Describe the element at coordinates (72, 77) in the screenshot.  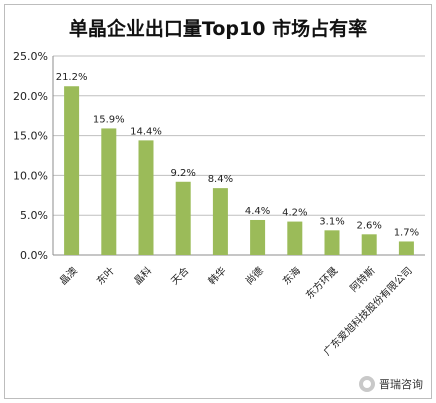
I see `data-label: 21.2%` at that location.